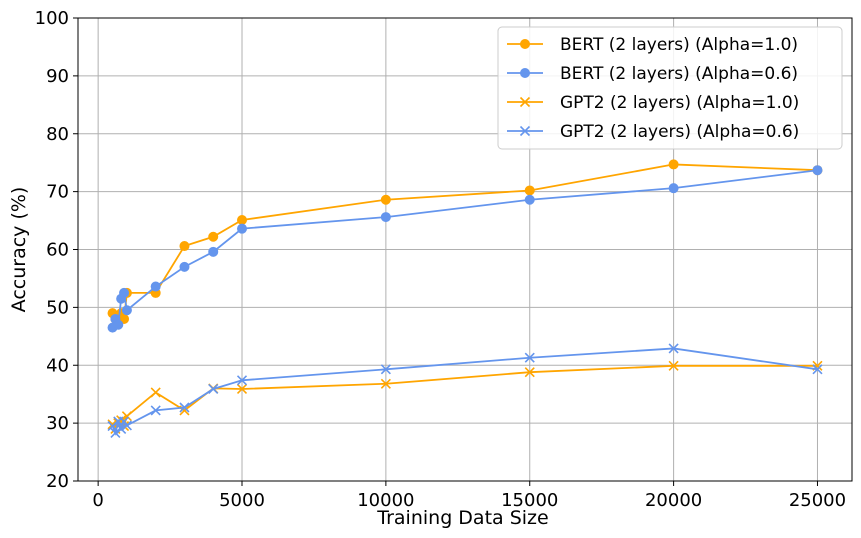 This screenshot has width=861, height=538. I want to click on x-tick-label: 20000, so click(673, 500).